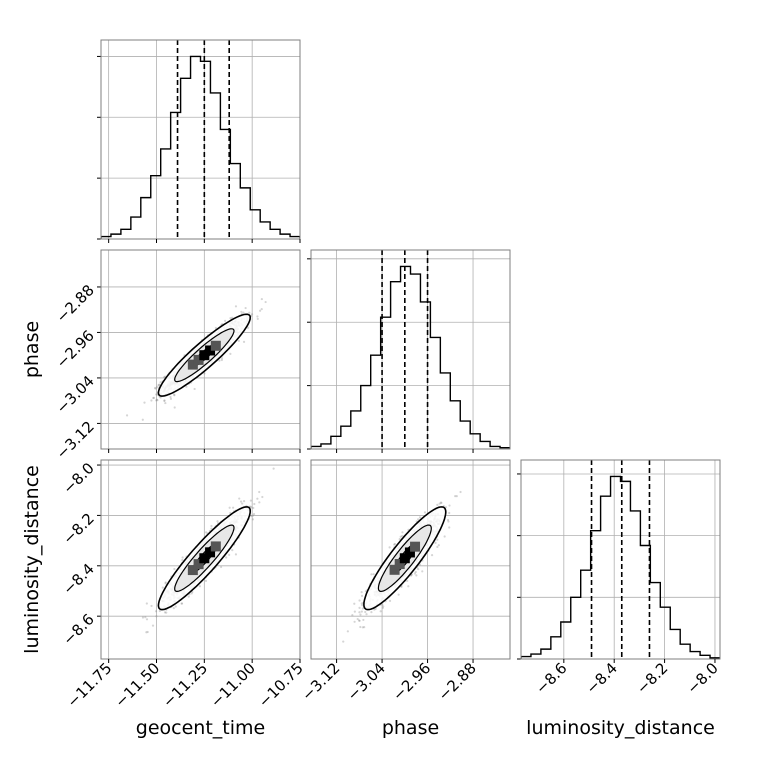 Image resolution: width=760 pixels, height=760 pixels. I want to click on y-tick-label: −2.88, so click(75, 303).